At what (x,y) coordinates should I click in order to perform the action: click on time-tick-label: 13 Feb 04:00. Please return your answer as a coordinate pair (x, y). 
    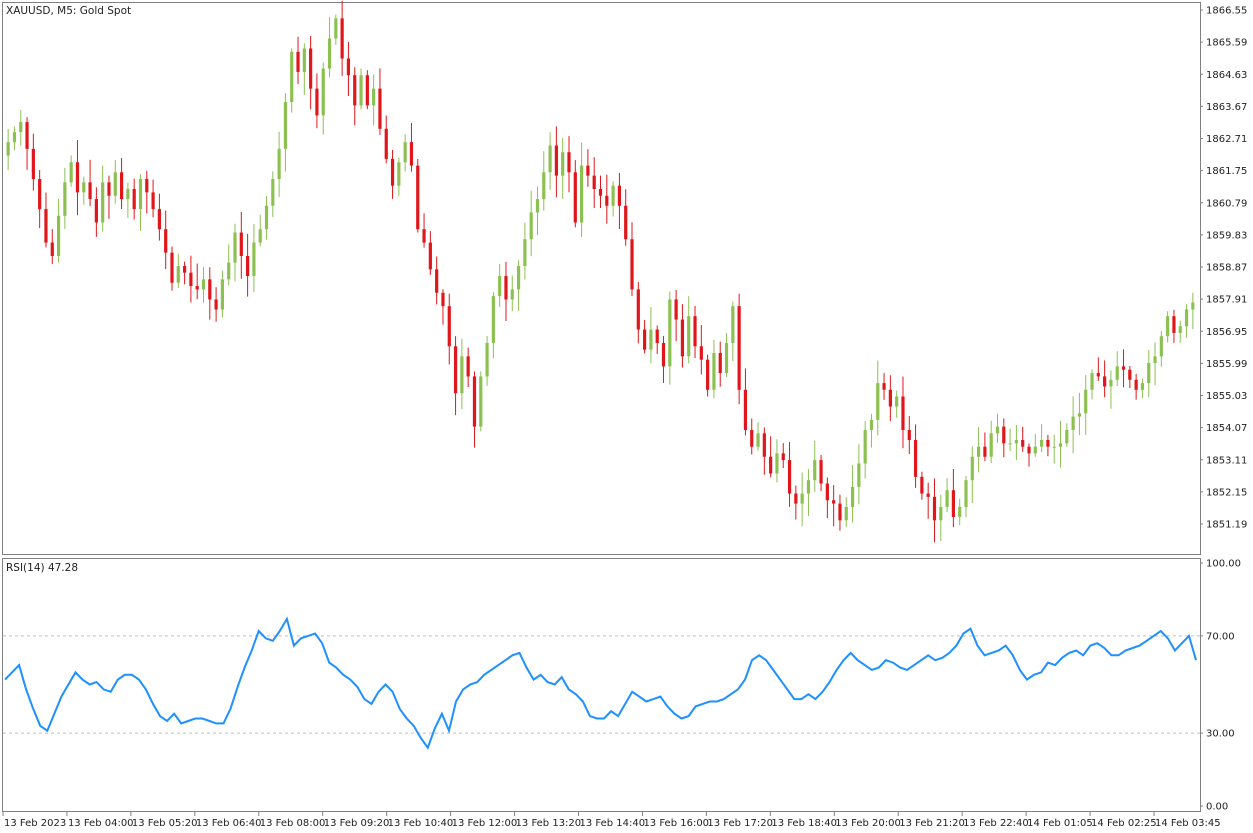
    Looking at the image, I should click on (101, 823).